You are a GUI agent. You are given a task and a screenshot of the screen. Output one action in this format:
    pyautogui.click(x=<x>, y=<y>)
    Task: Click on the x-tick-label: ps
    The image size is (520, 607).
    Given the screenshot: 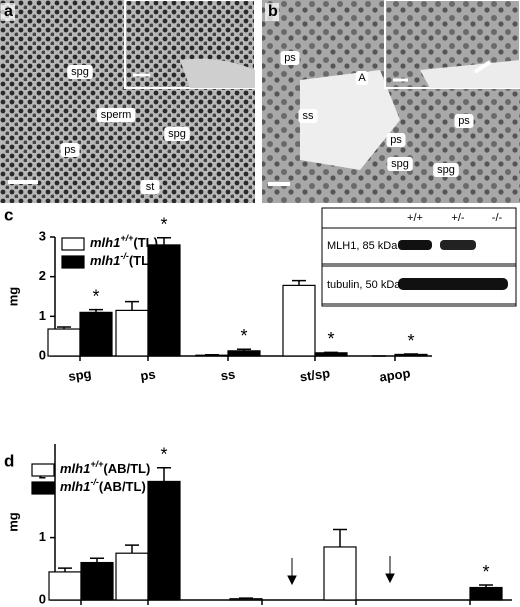 What is the action you would take?
    pyautogui.click(x=147, y=374)
    